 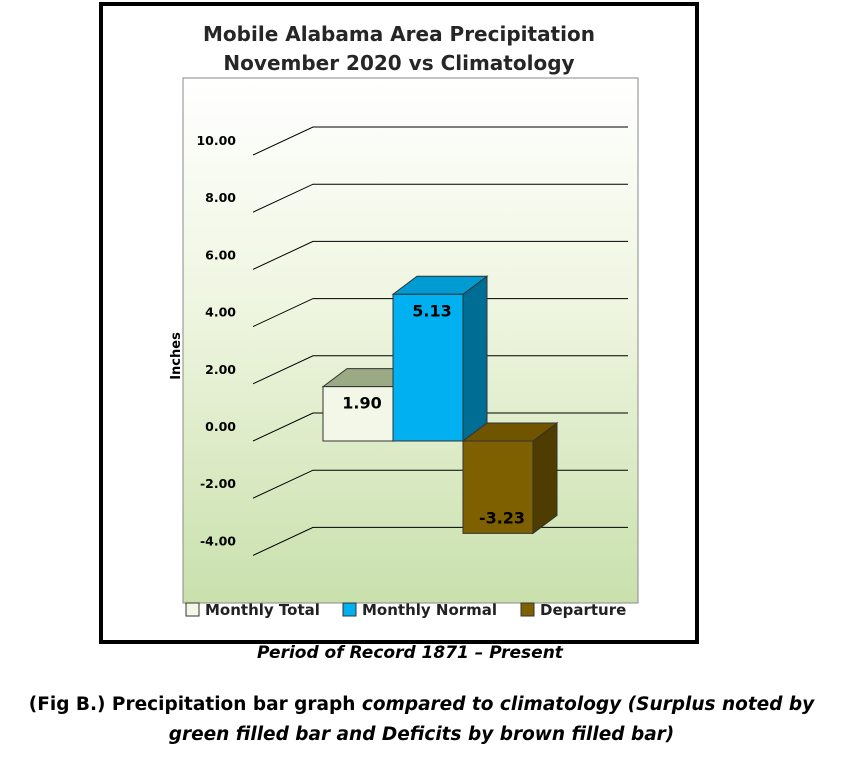 I want to click on y-tick-label: 4.00, so click(x=220, y=312).